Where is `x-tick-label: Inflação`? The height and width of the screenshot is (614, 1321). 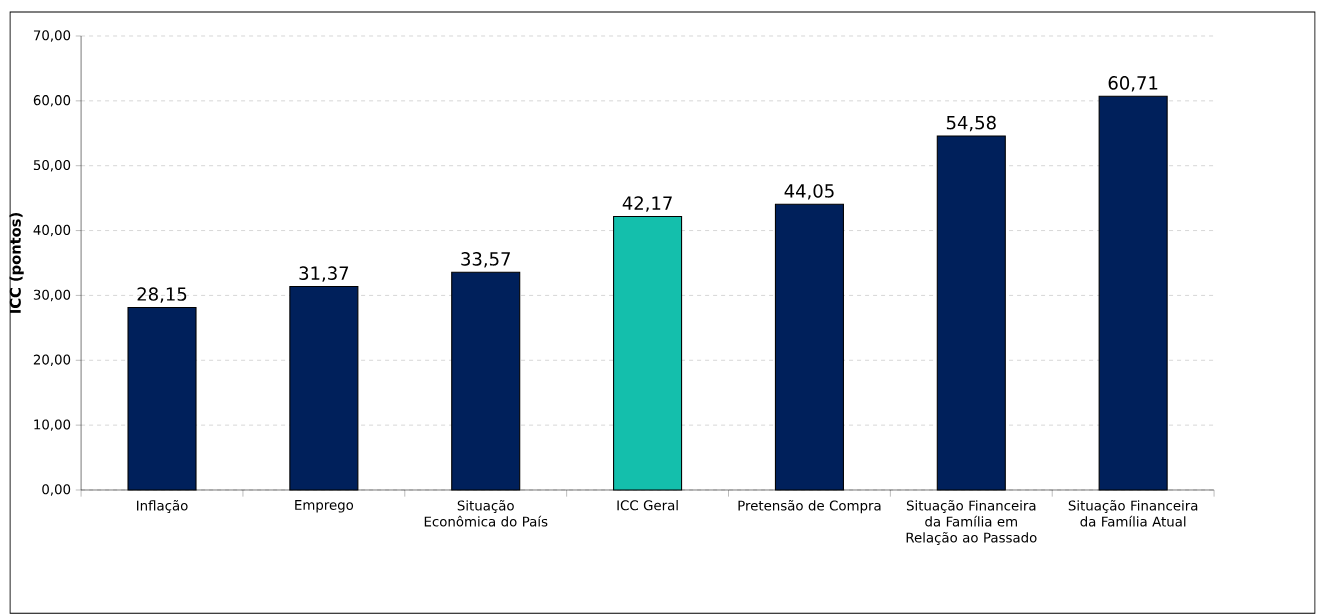
x-tick-label: Inflação is located at coordinates (162, 506).